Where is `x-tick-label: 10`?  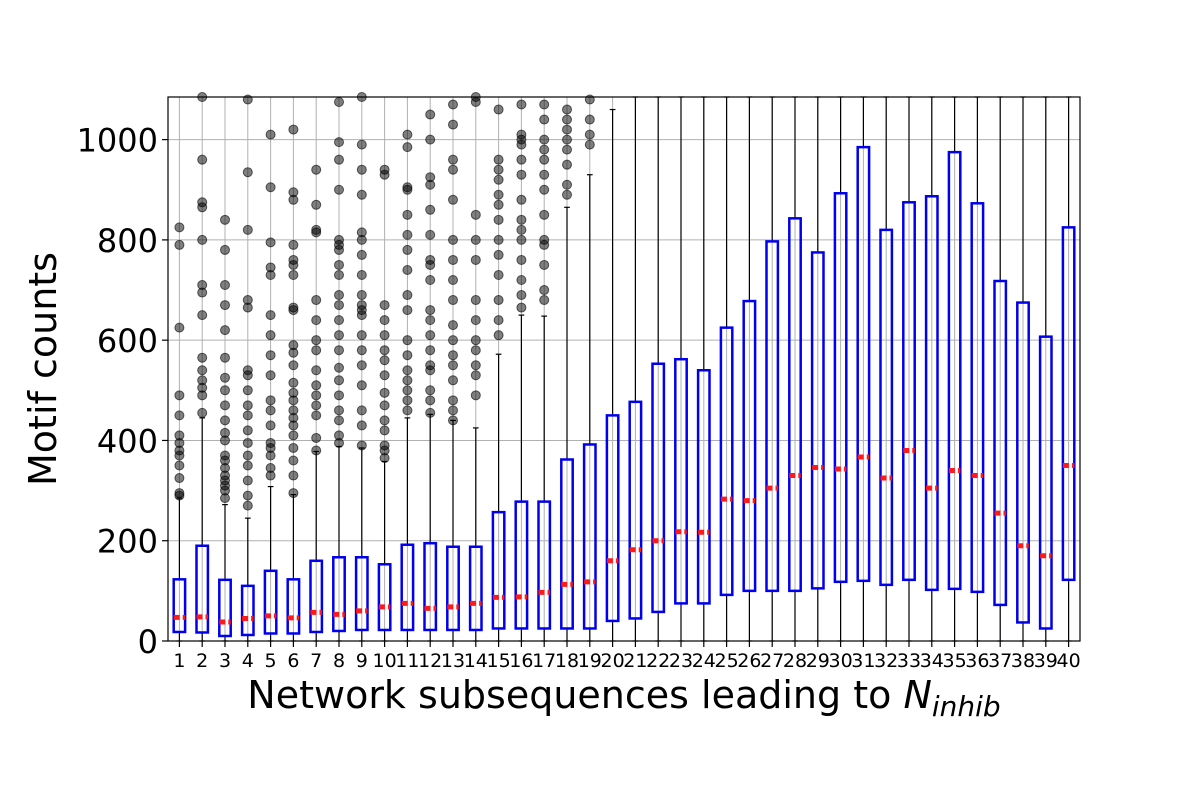 x-tick-label: 10 is located at coordinates (385, 661).